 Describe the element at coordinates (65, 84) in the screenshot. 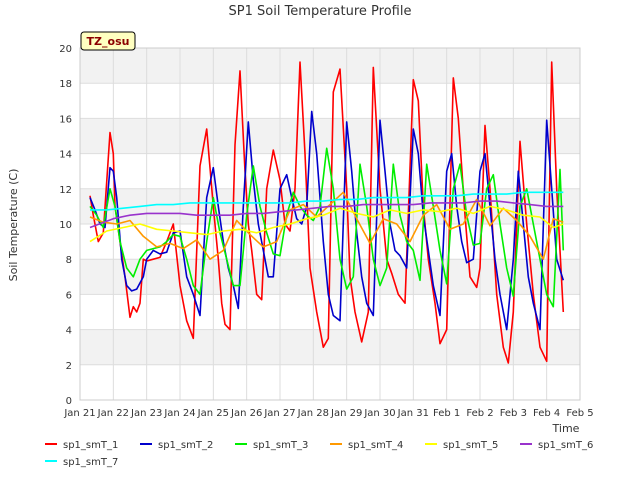

I see `y-tick-label: 18` at that location.